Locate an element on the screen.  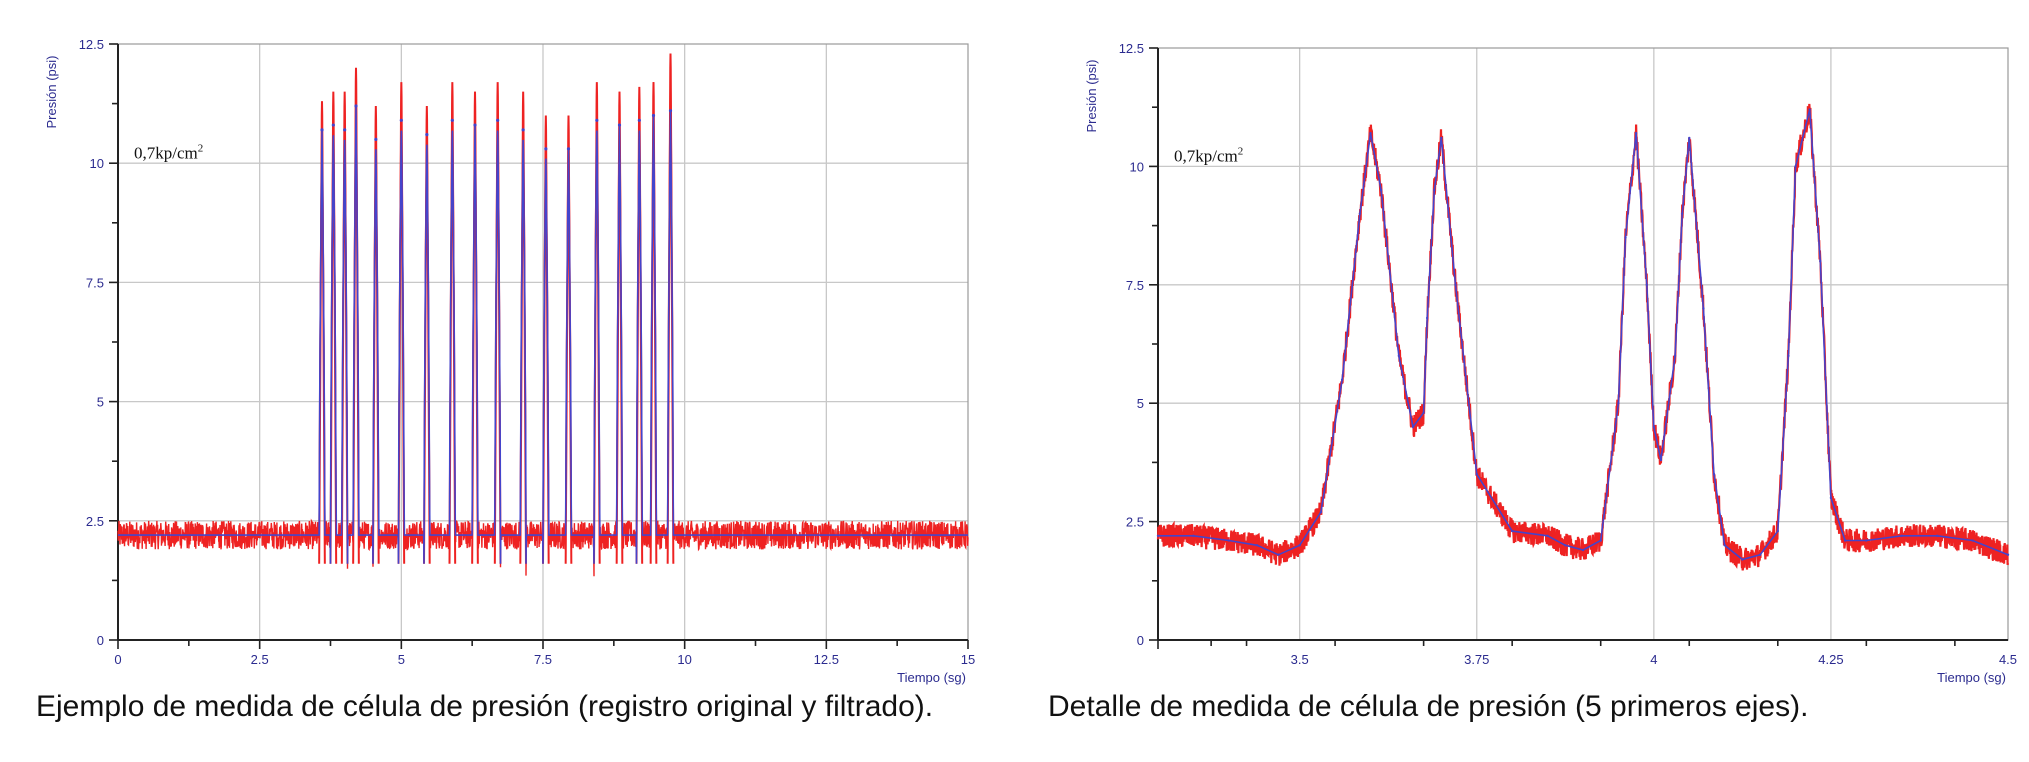
x-tick-label: 4.25 is located at coordinates (1830, 659).